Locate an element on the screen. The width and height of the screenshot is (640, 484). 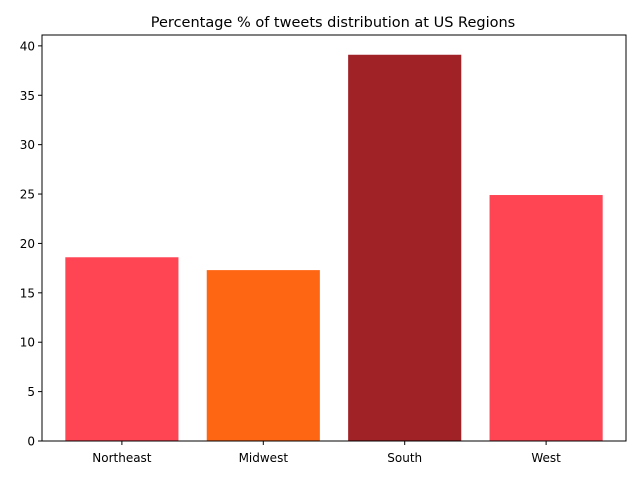
y-tick-label: 35 is located at coordinates (27, 96).